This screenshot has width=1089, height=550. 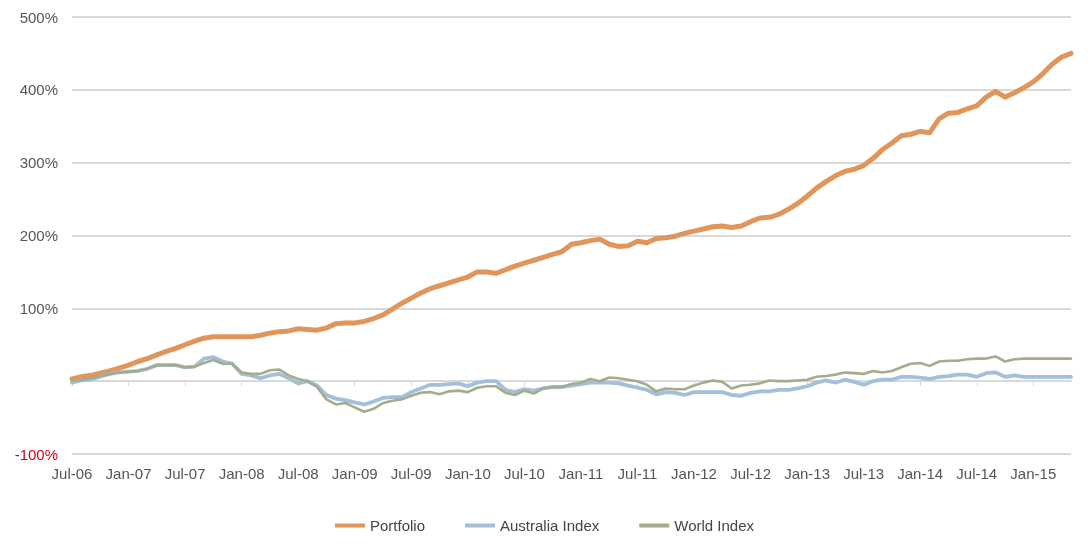 I want to click on x-tick-label: Jan-08, so click(x=241, y=473).